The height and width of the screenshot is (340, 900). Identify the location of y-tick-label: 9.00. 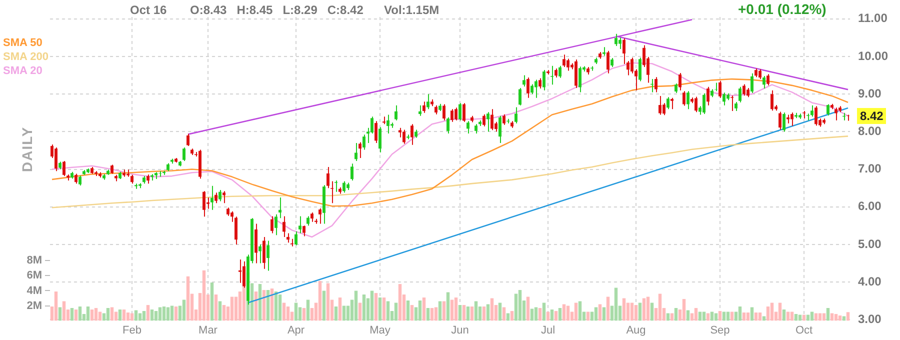
(870, 93).